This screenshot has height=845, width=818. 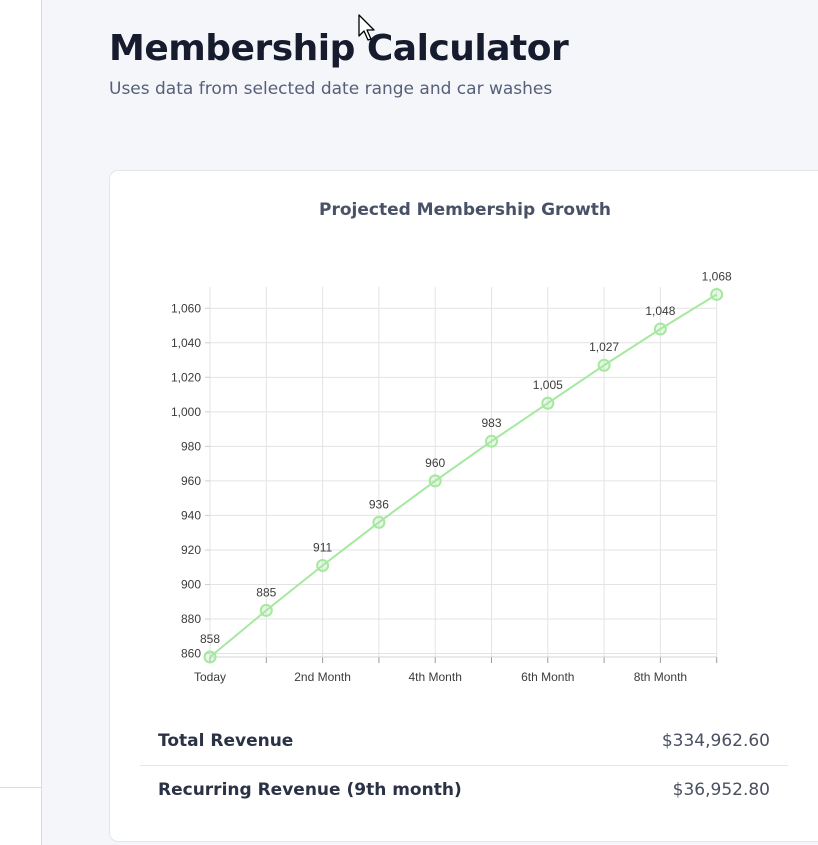 I want to click on left-panel-divider, so click(x=20, y=787).